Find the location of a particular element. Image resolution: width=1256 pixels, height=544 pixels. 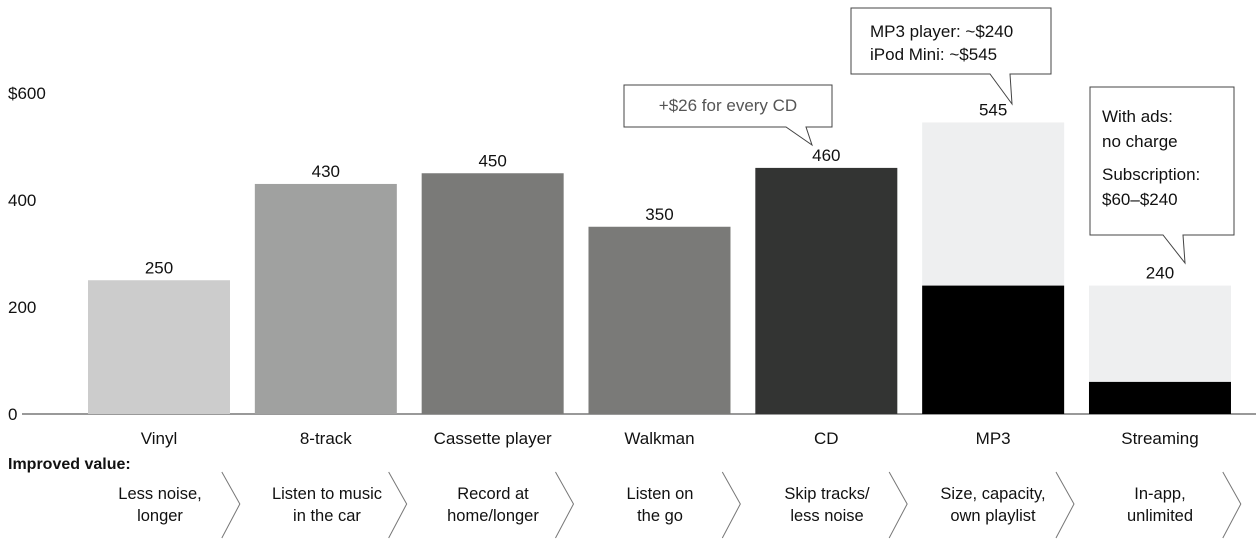

bar-value-label: 240 is located at coordinates (1160, 273).